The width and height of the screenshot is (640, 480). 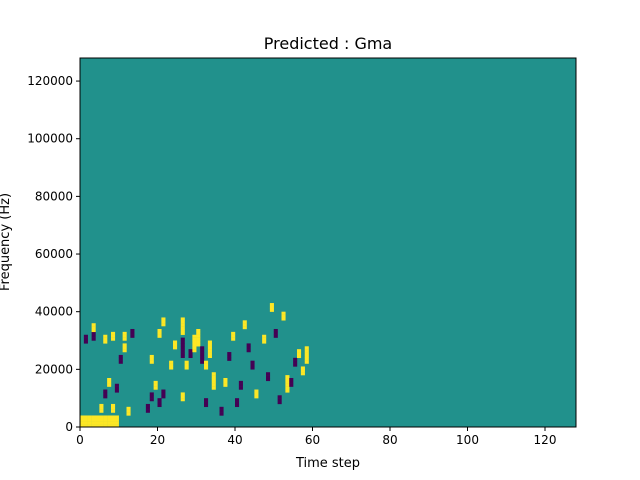 What do you see at coordinates (389, 440) in the screenshot?
I see `x-tick-label: 80` at bounding box center [389, 440].